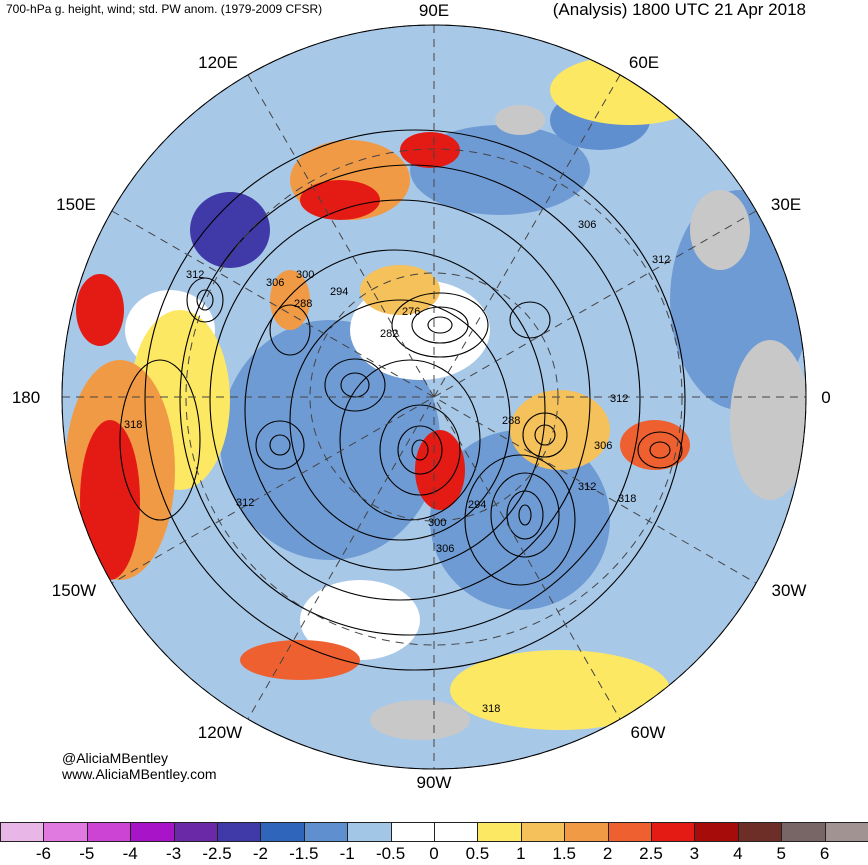  Describe the element at coordinates (304, 853) in the screenshot. I see `colorbar-tick-label: -1.5` at that location.